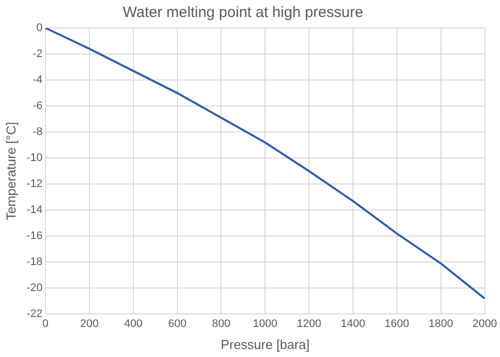 The height and width of the screenshot is (357, 500). What do you see at coordinates (34, 210) in the screenshot?
I see `y-tick-label: -14` at bounding box center [34, 210].